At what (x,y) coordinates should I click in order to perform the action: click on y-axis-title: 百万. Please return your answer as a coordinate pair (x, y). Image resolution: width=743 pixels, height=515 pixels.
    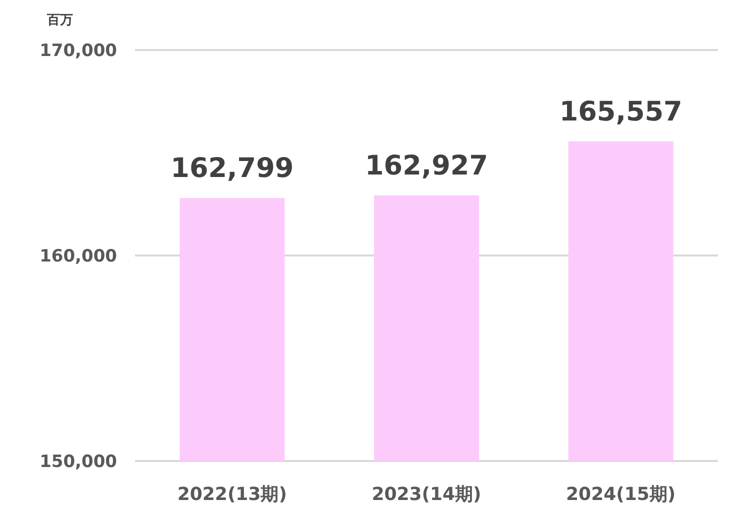
    Looking at the image, I should click on (59, 20).